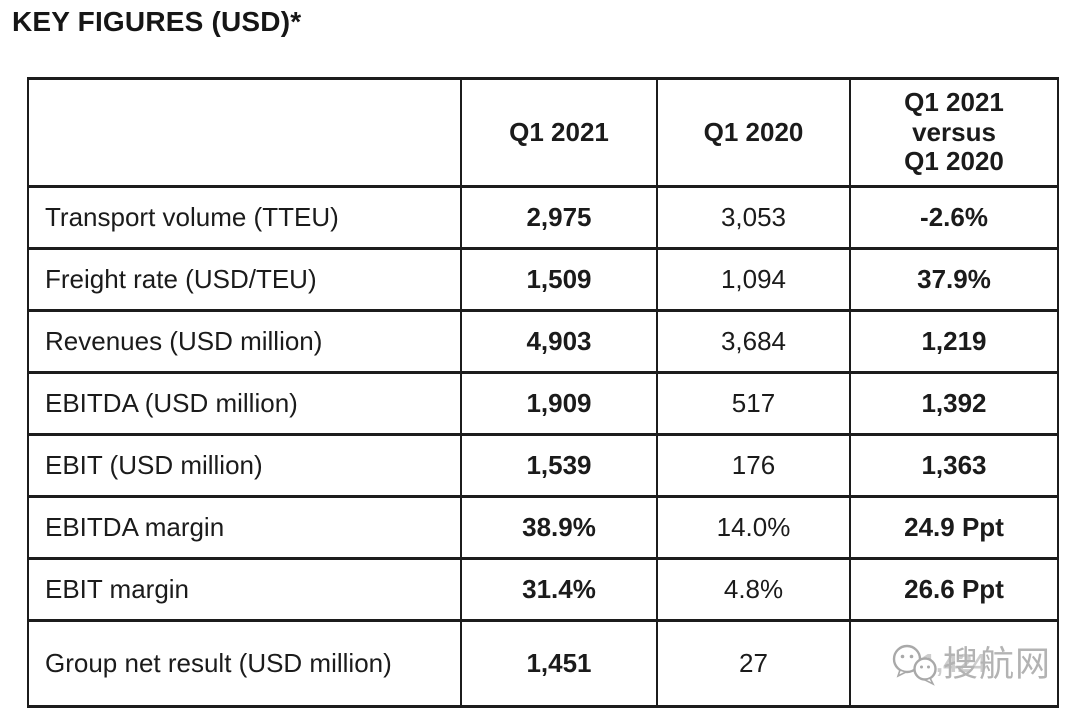 This screenshot has height=715, width=1080. Describe the element at coordinates (559, 341) in the screenshot. I see `cell-q1-2021: 4,903` at that location.